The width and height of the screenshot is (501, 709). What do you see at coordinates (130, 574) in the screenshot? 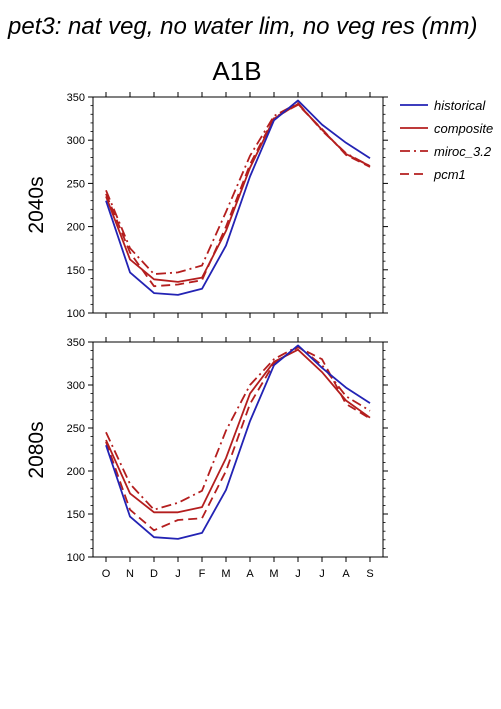
I see `x-tick-label: N` at bounding box center [130, 574].